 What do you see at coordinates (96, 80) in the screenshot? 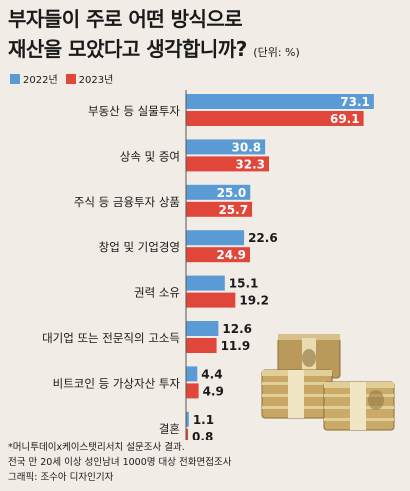
I see `legend-label-2023: 2023년` at bounding box center [96, 80].